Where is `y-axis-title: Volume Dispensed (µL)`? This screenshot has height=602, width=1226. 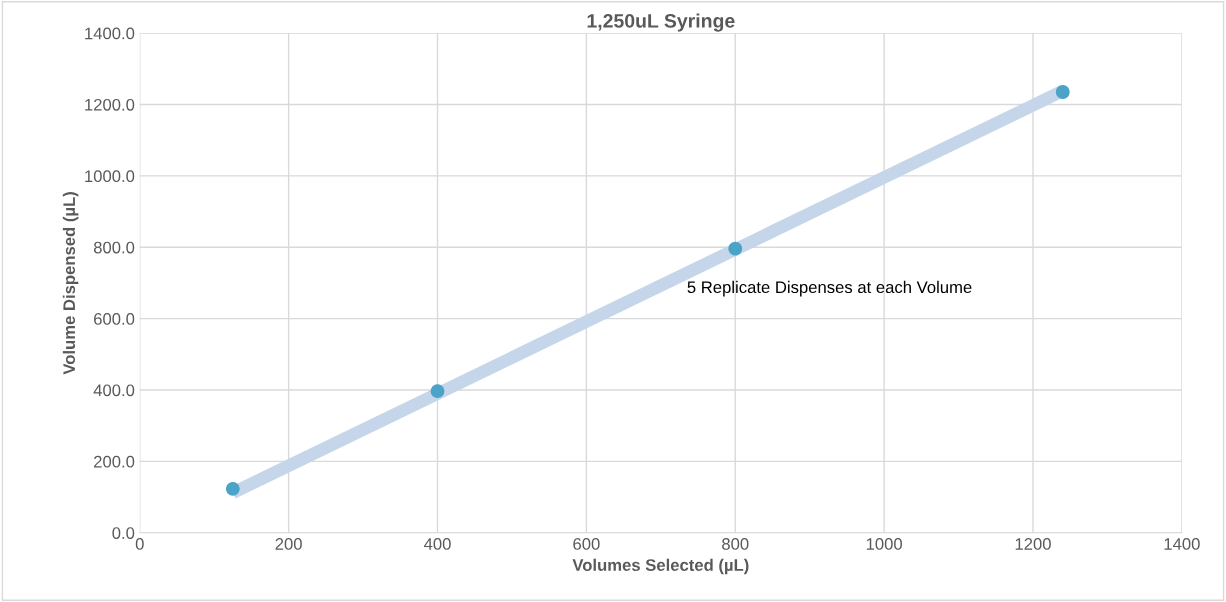 y-axis-title: Volume Dispensed (µL) is located at coordinates (70, 283).